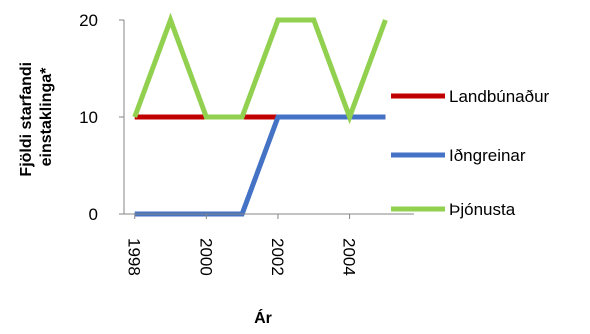 The height and width of the screenshot is (334, 590). What do you see at coordinates (277, 257) in the screenshot?
I see `x-tick-label: 2002` at bounding box center [277, 257].